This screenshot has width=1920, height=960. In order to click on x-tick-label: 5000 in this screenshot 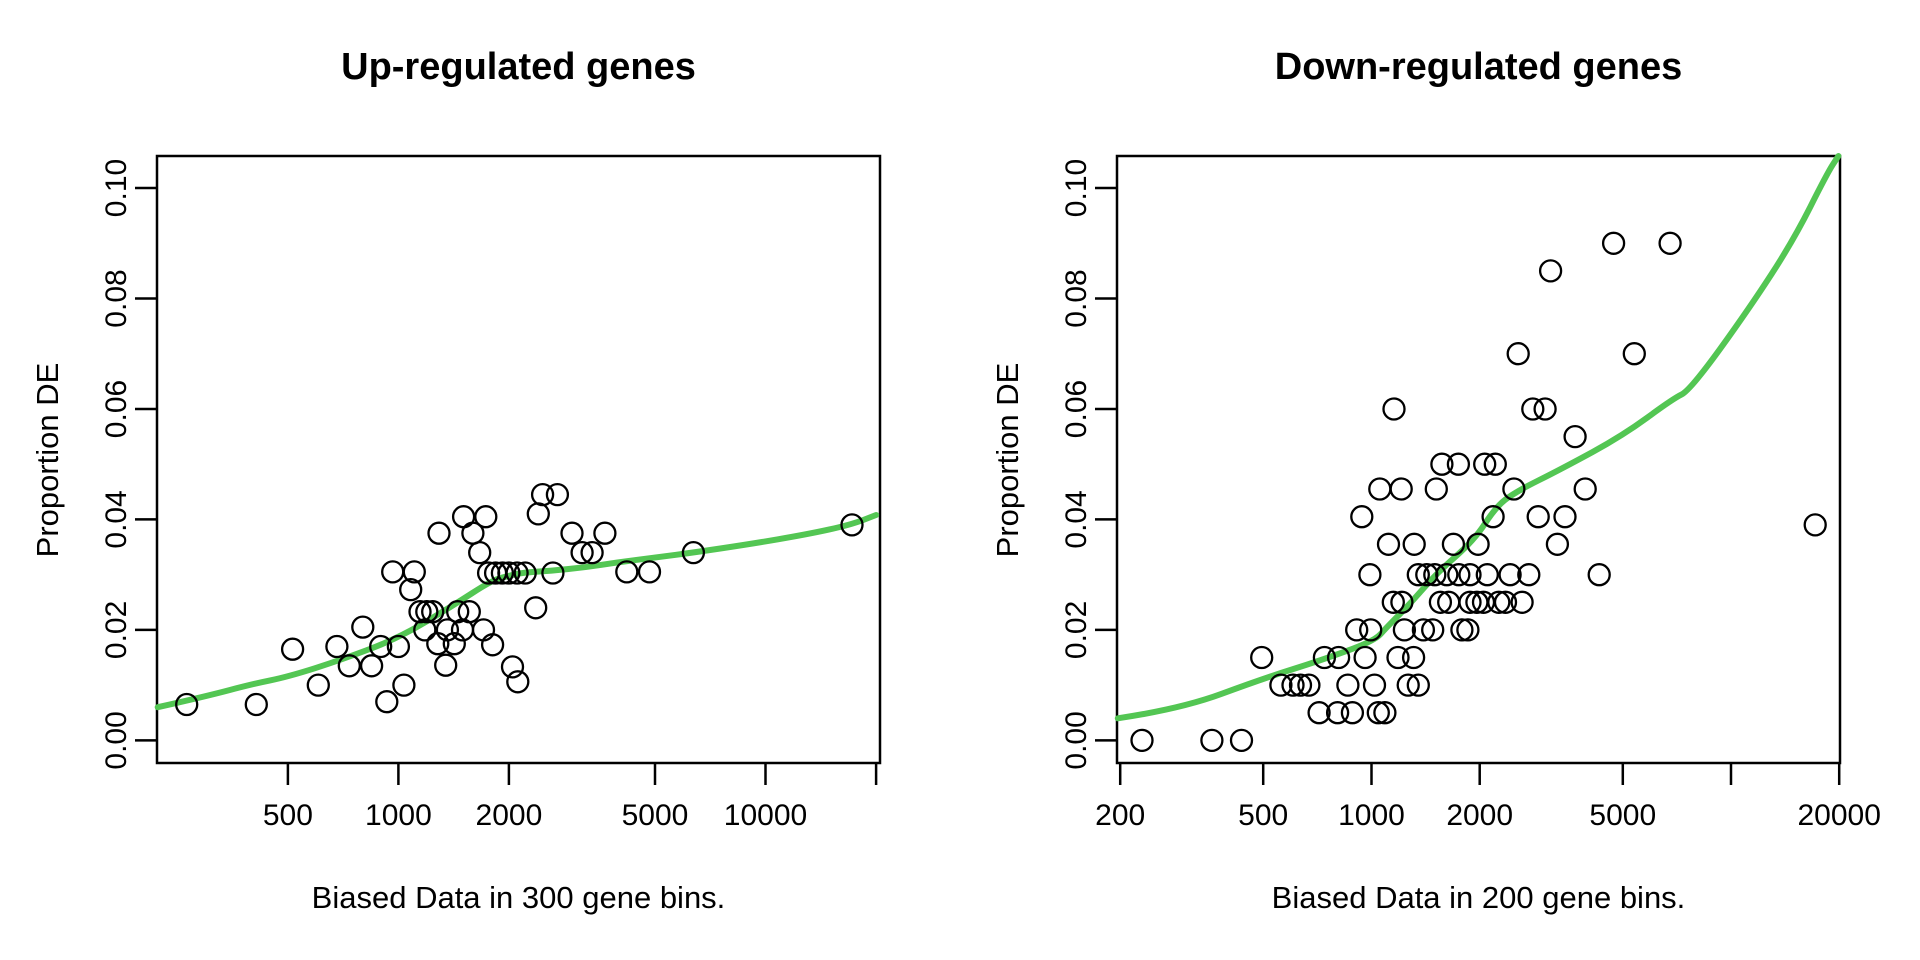, I will do `click(1622, 815)`.